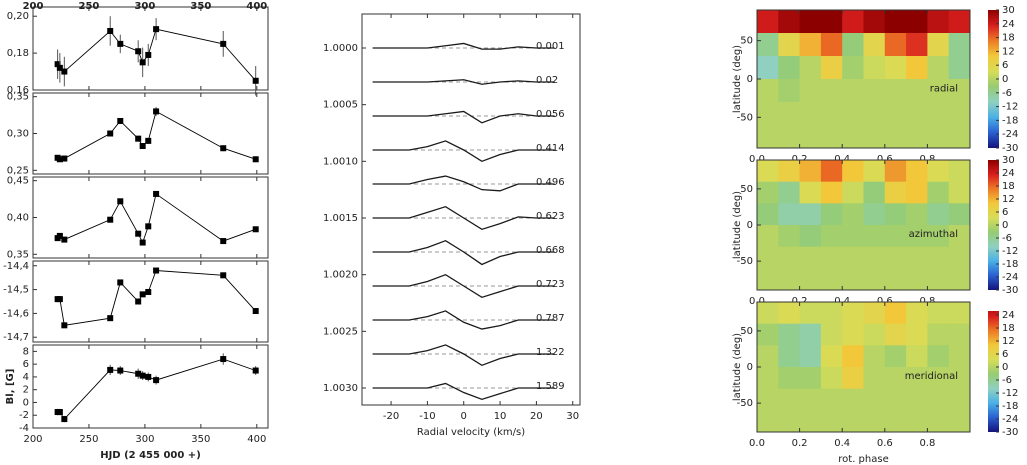  What do you see at coordinates (550, 352) in the screenshot?
I see `series-label: 1.322` at bounding box center [550, 352].